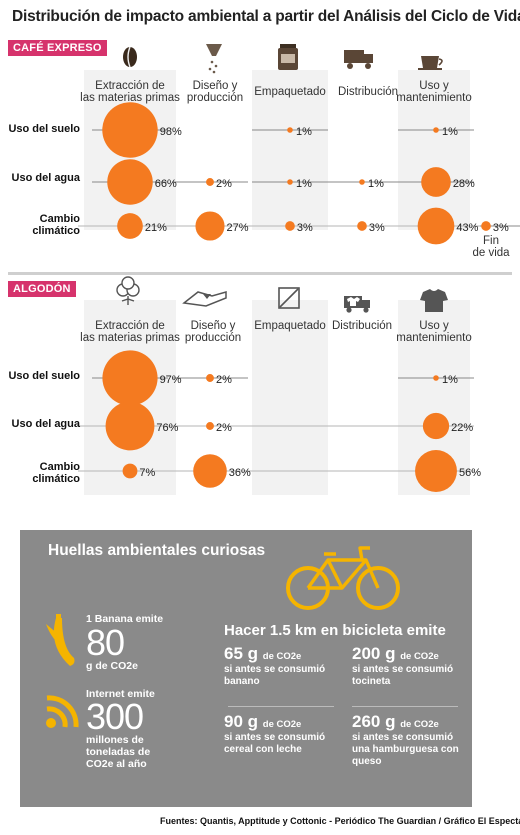 Image resolution: width=520 pixels, height=835 pixels. Describe the element at coordinates (60, 640) in the screenshot. I see `banana-icon` at that location.